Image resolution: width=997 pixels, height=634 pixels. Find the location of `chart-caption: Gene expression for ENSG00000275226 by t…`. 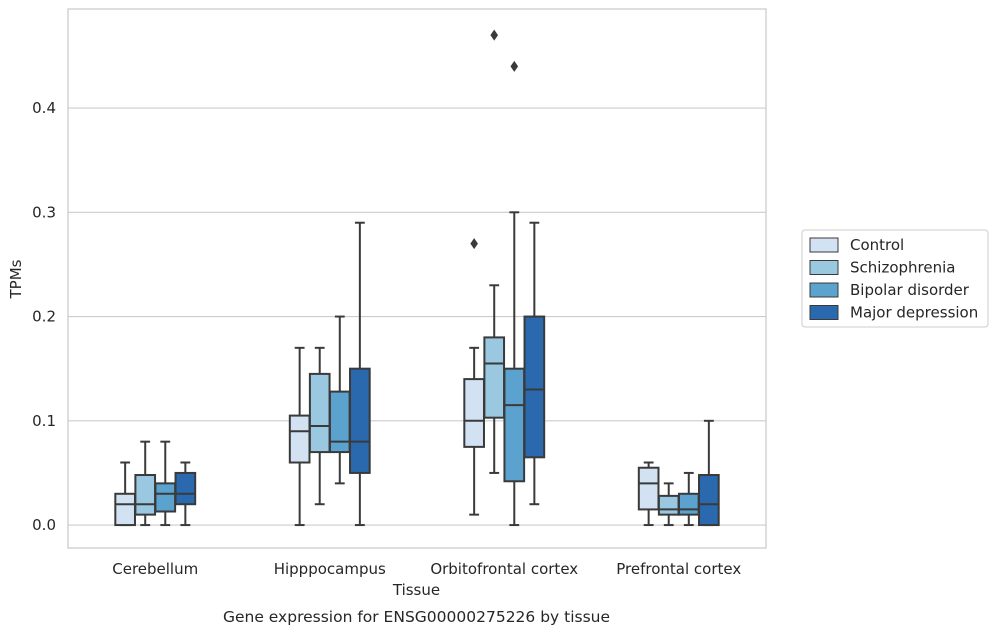

chart-caption: Gene expression for ENSG00000275226 by t… is located at coordinates (416, 617).